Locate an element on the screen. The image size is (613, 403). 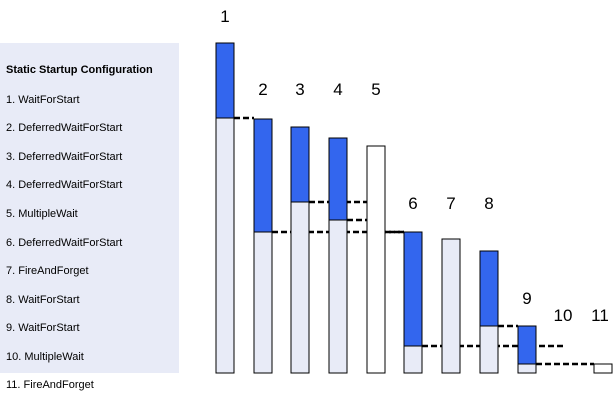
legend-item-3: 3. DeferredWaitForStart is located at coordinates (64, 157).